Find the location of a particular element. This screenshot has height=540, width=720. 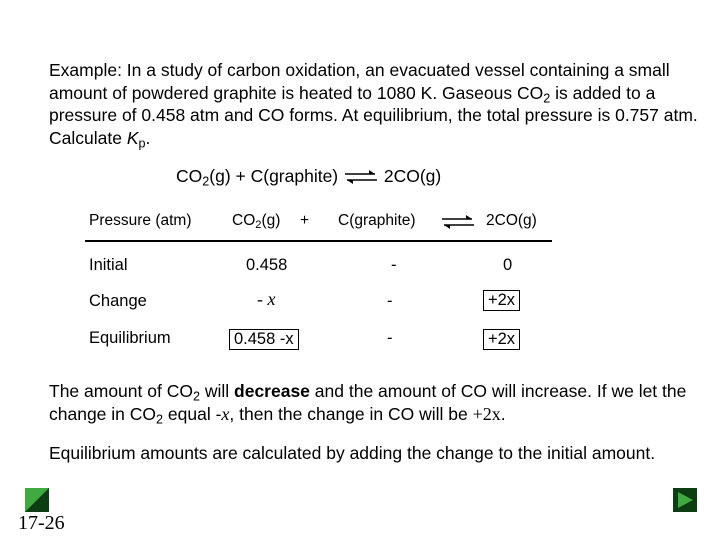

row-equilibrium-label: Equilibrium is located at coordinates (130, 338).